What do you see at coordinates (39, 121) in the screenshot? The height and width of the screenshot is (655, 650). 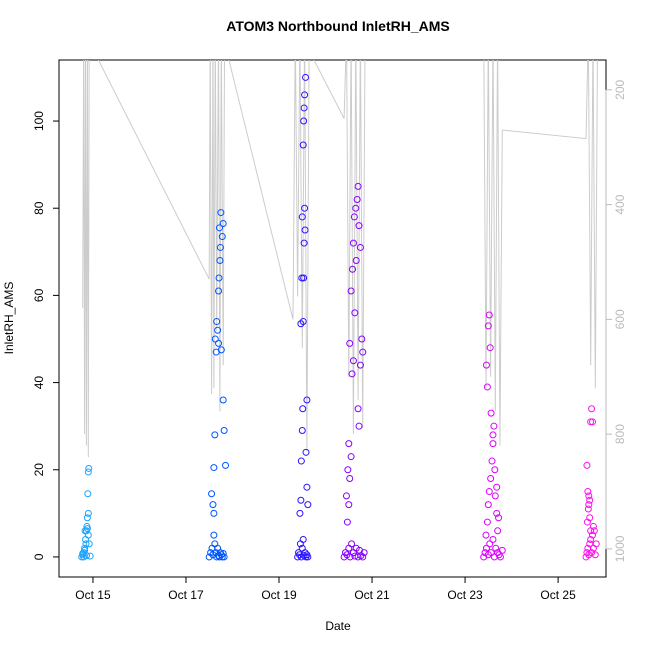 I see `y-tick-label: 100` at bounding box center [39, 121].